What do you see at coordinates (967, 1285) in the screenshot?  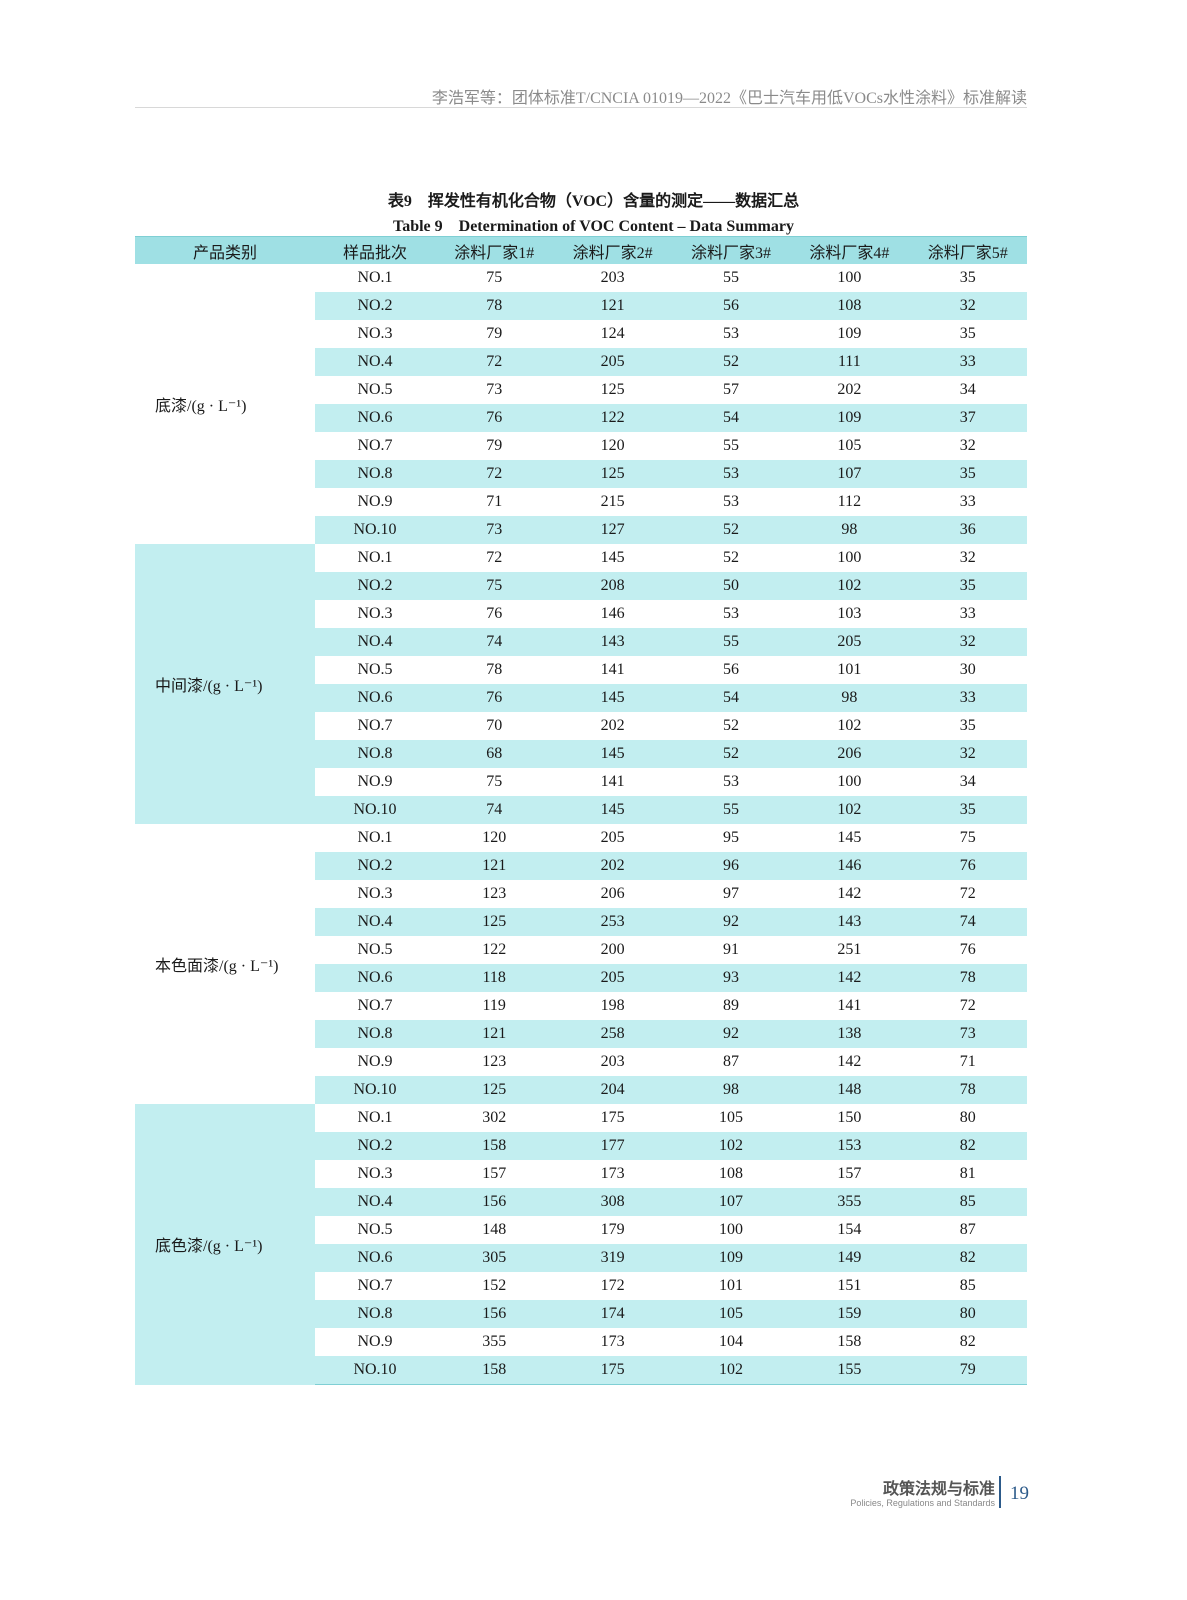 I see `value-cell: 85` at bounding box center [967, 1285].